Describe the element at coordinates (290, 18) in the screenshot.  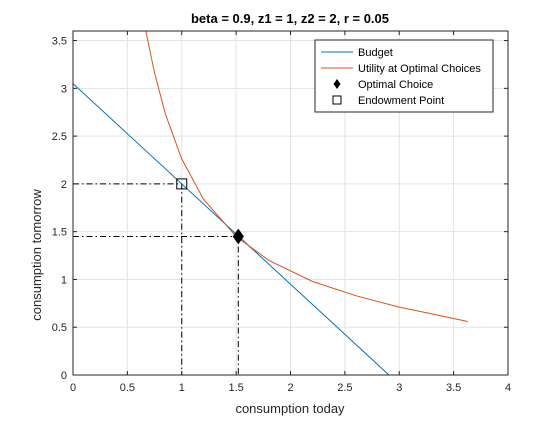
I see `chart-title: beta = 0.9, z1 = 1, z2 = 2, r = 0.05` at that location.